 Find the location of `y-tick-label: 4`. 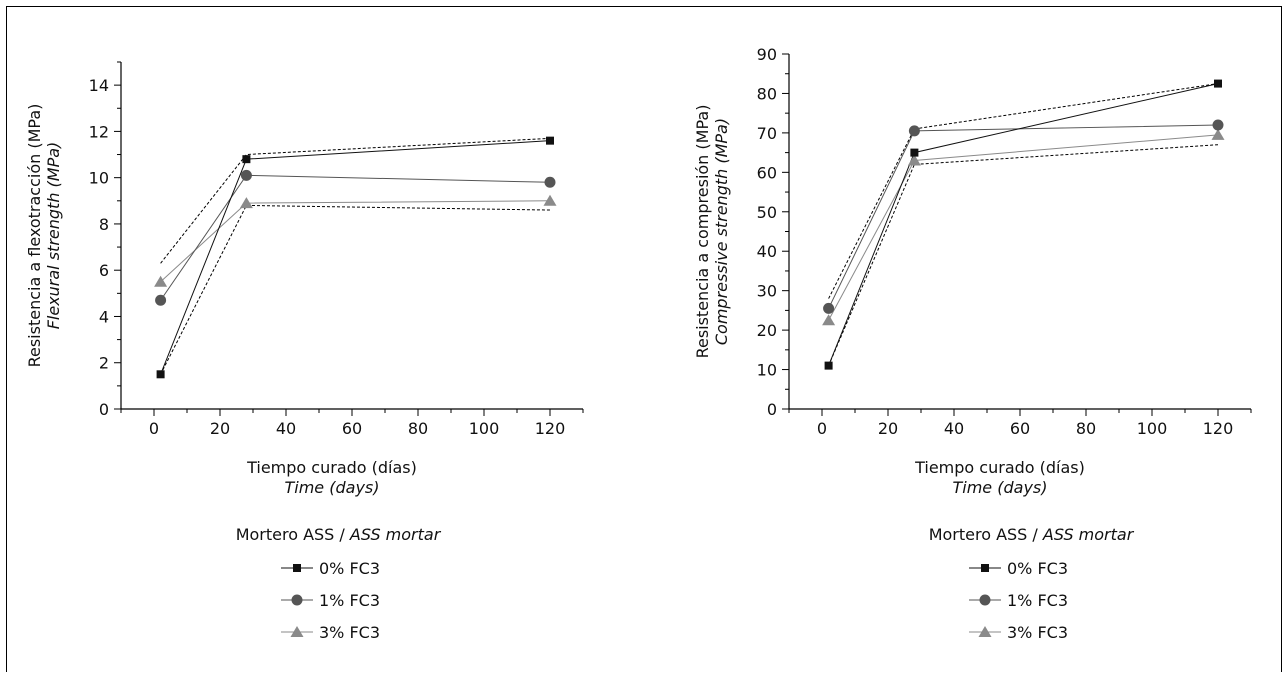

y-tick-label: 4 is located at coordinates (104, 316).